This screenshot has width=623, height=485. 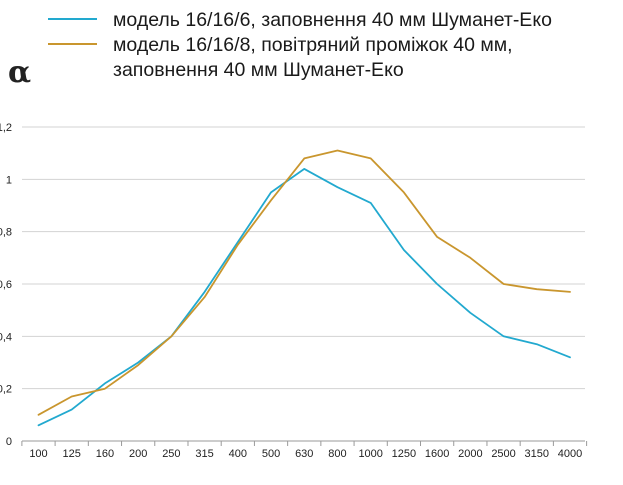 What do you see at coordinates (6, 233) in the screenshot?
I see `y-tick-label: 0,8` at bounding box center [6, 233].